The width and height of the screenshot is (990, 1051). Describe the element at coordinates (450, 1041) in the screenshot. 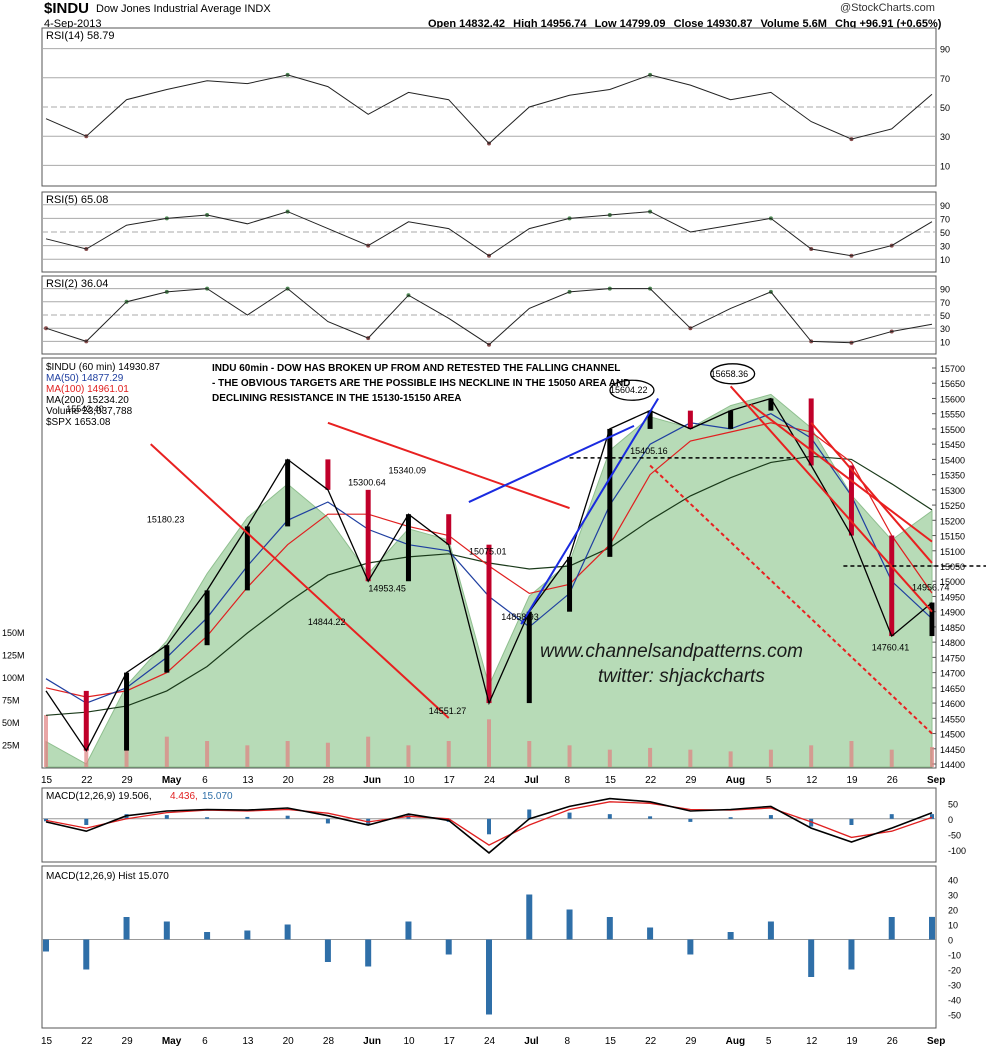

I see `x-tick-bottom-10: 17` at that location.